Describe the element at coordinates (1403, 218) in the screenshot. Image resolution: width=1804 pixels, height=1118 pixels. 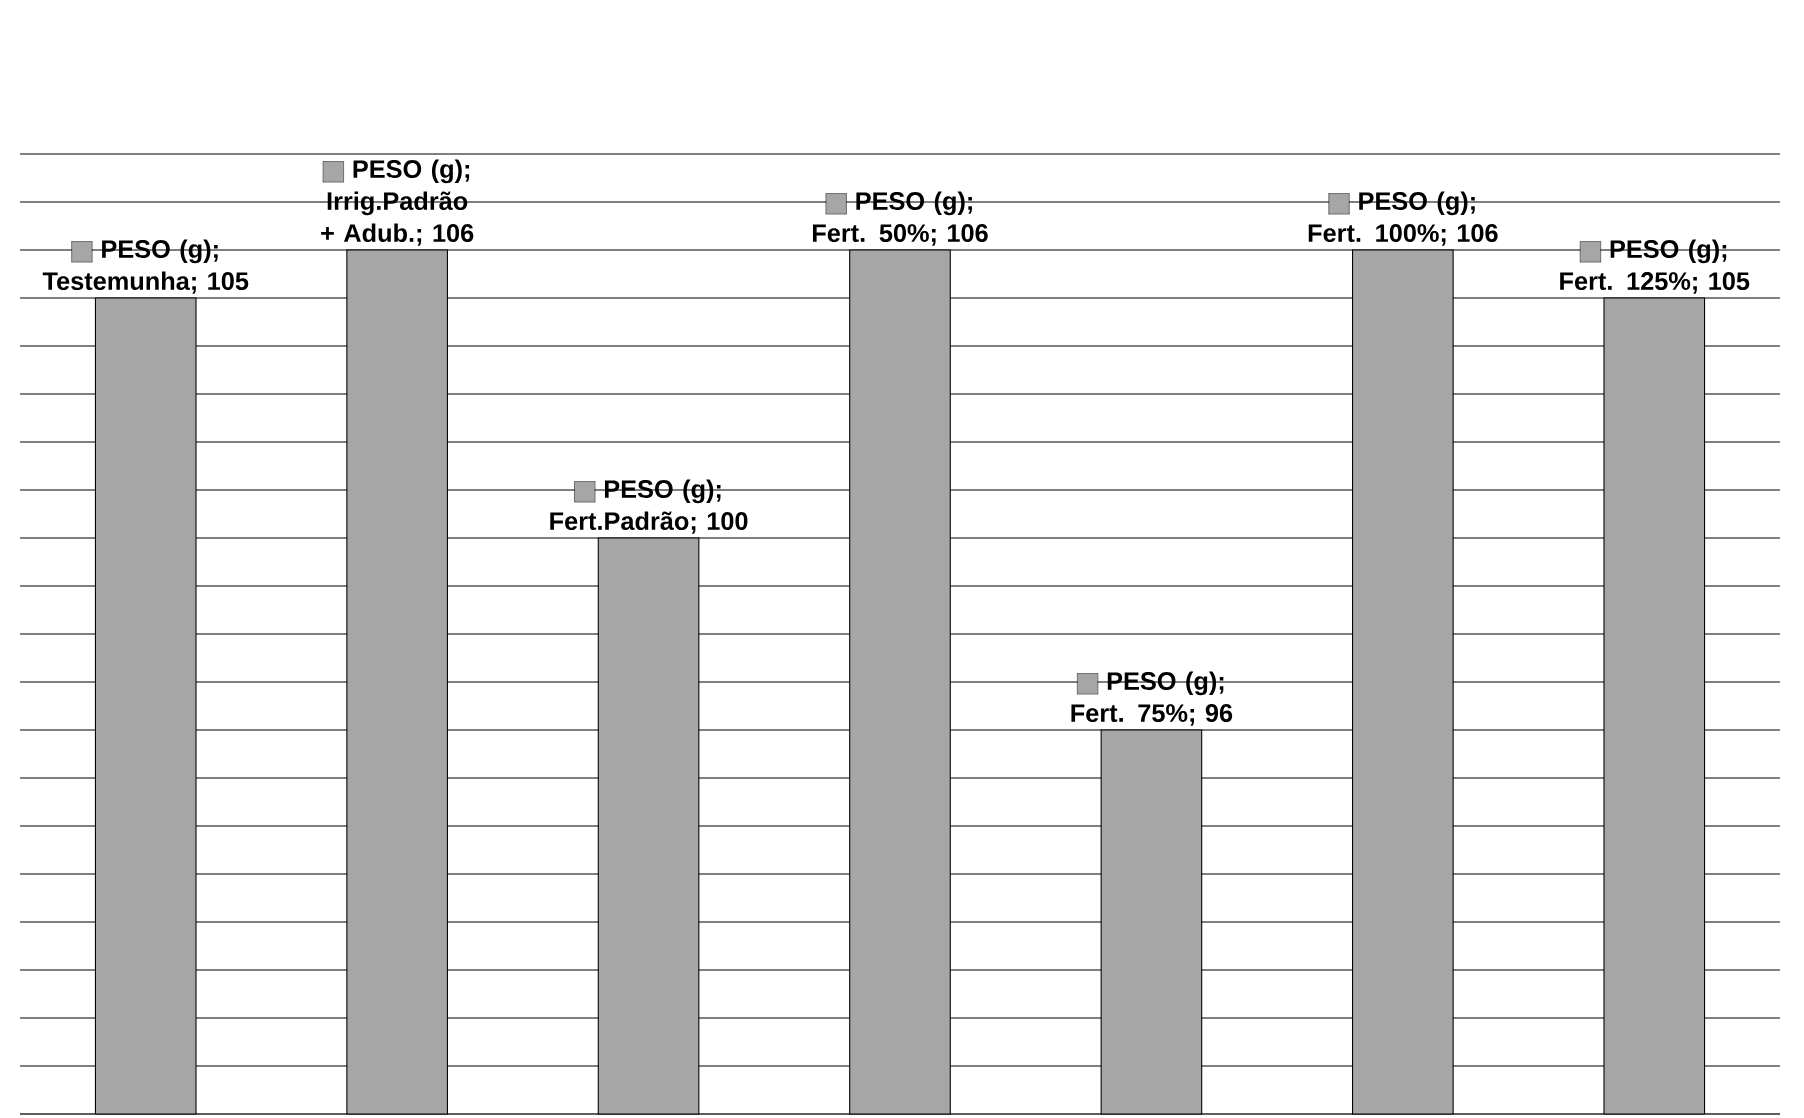
I see `data-label: PESO (g); Fert. 100%; 106` at that location.